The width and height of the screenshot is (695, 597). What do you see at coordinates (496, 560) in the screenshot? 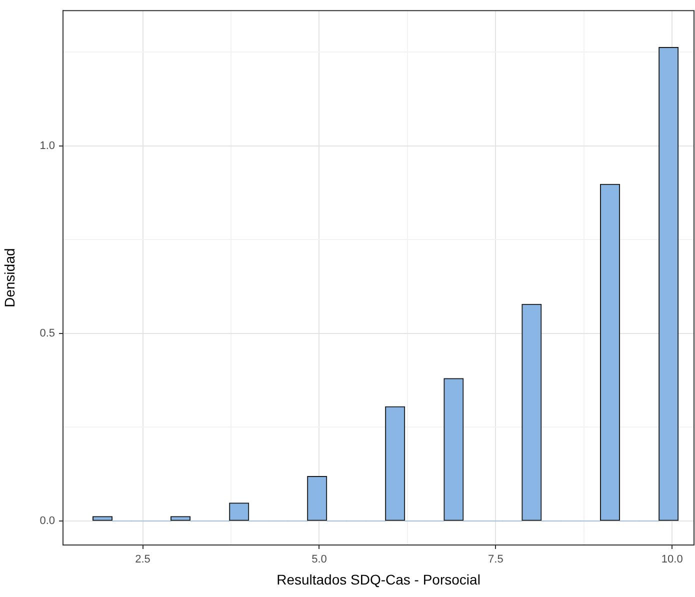
I see `x-tick-label: 7.5` at bounding box center [496, 560].